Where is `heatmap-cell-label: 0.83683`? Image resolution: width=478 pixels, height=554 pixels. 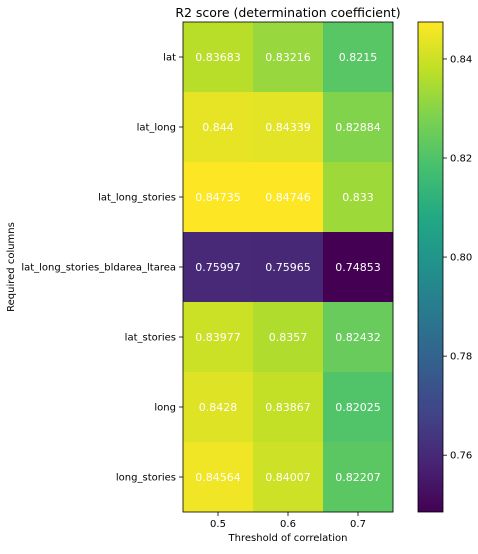
heatmap-cell-label: 0.83683 is located at coordinates (218, 57).